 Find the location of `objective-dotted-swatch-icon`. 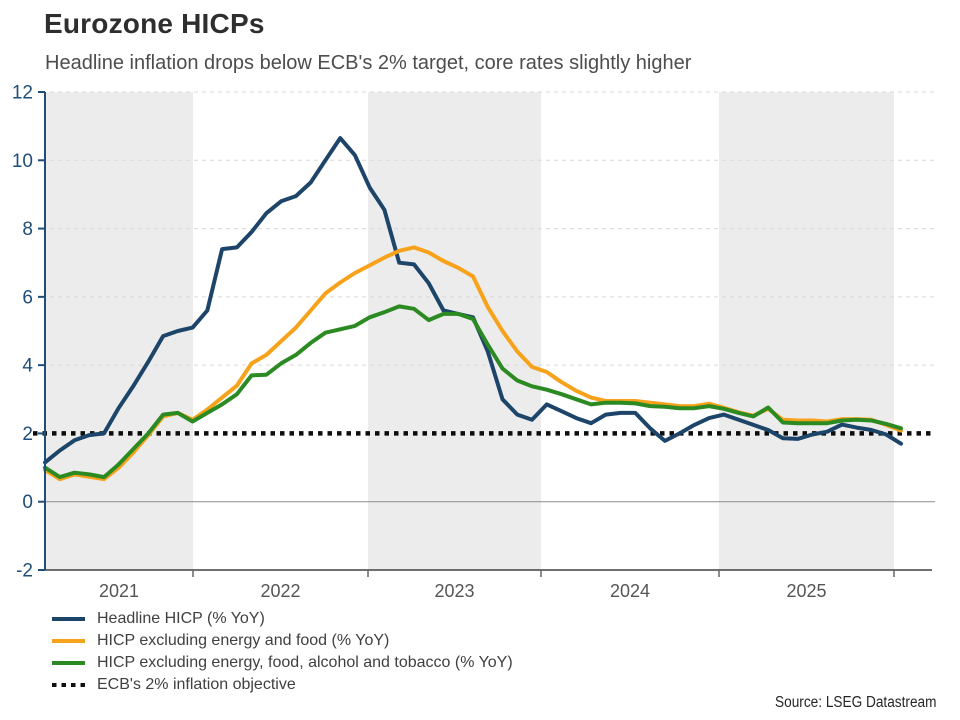

objective-dotted-swatch-icon is located at coordinates (68, 685).